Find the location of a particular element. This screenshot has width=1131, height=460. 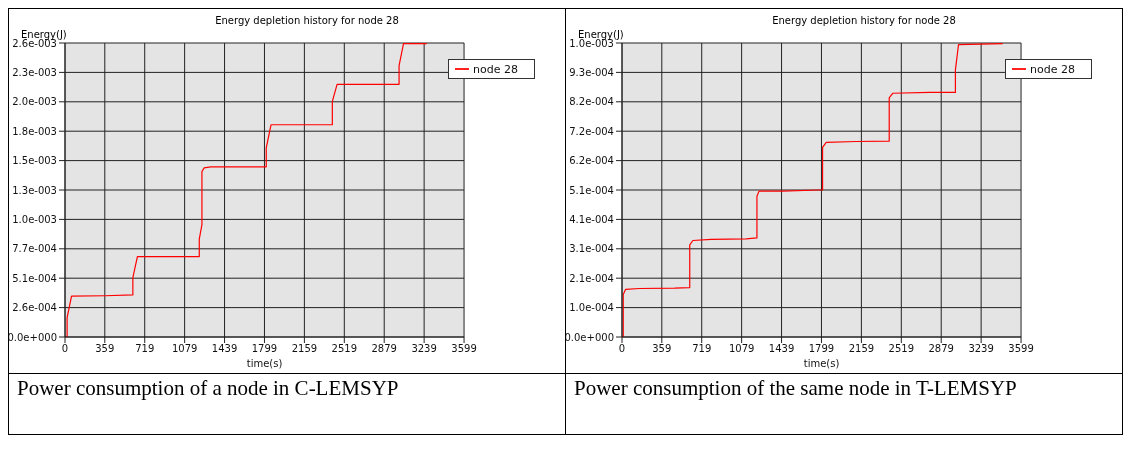

text: Power consumption of the same node in T-LEMSYP is located at coordinates (796, 388).